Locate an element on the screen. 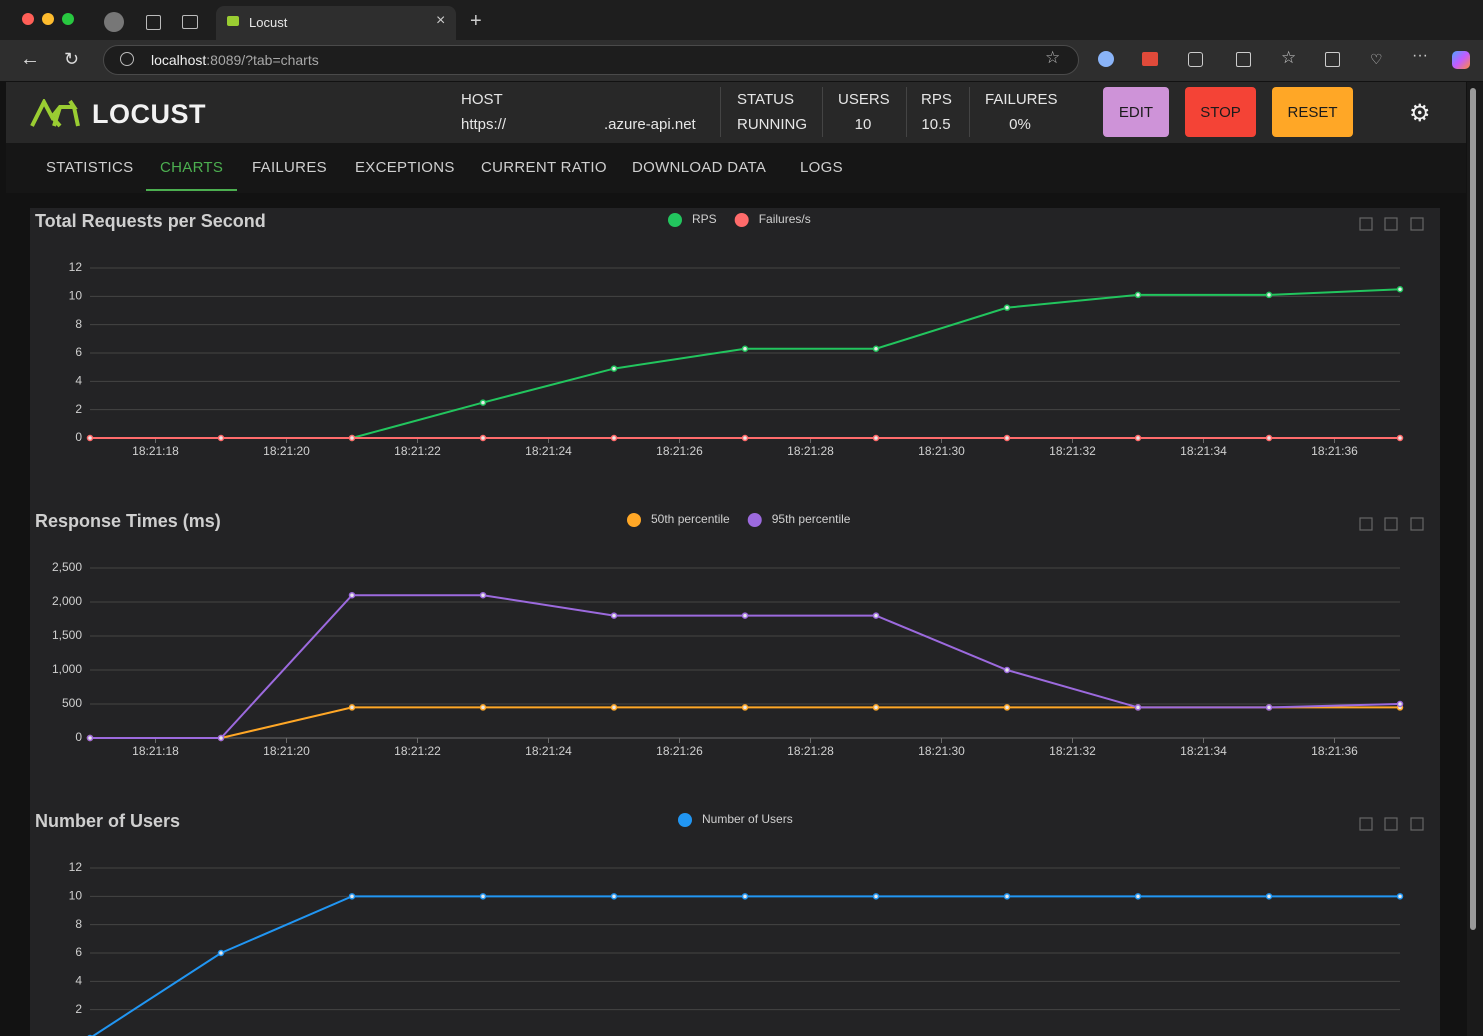  x-tick-label: 18:21:24 is located at coordinates (548, 451).